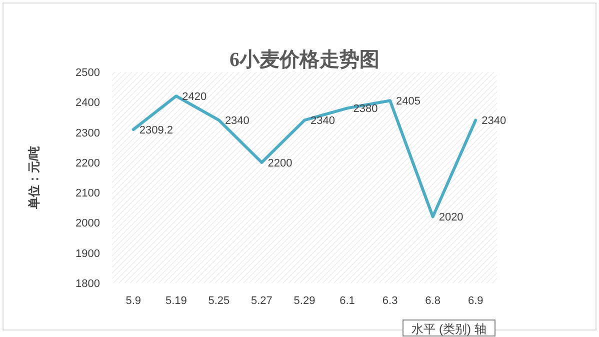 This screenshot has height=337, width=599. What do you see at coordinates (476, 301) in the screenshot?
I see `x-tick-label: 6.9` at bounding box center [476, 301].